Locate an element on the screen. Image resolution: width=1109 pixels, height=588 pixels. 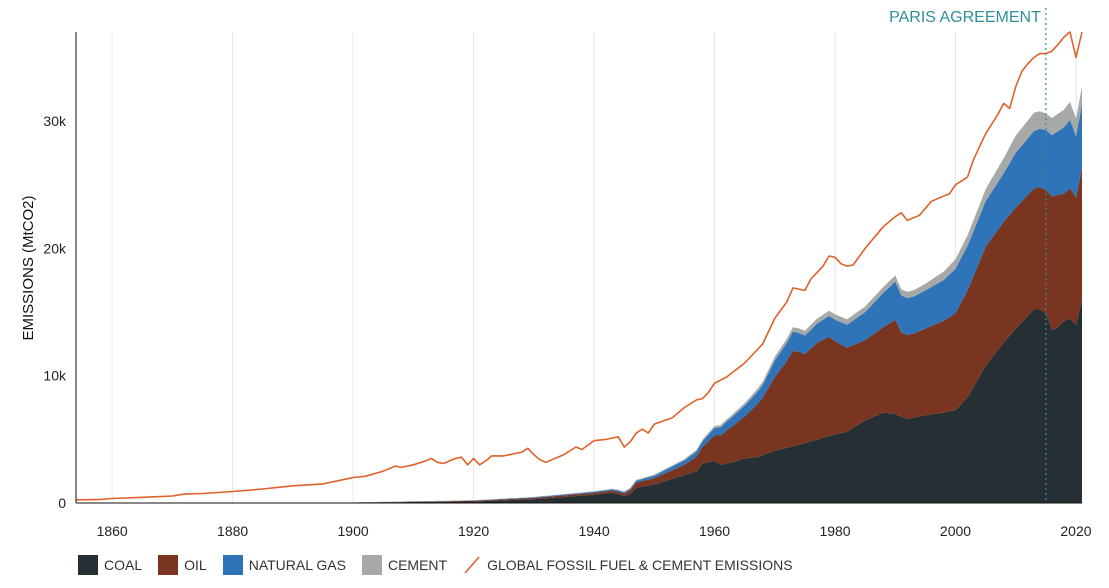
legend-swatch-coal is located at coordinates (88, 565).